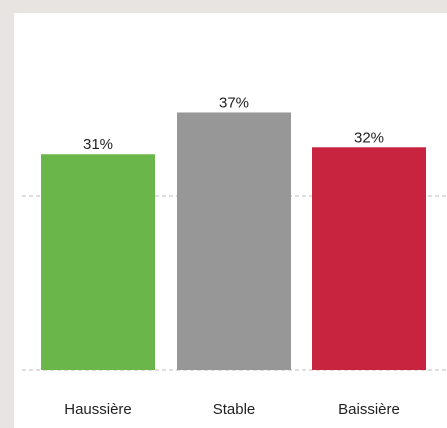  What do you see at coordinates (233, 123) in the screenshot?
I see `value-labels: 31% 37% 32%` at bounding box center [233, 123].